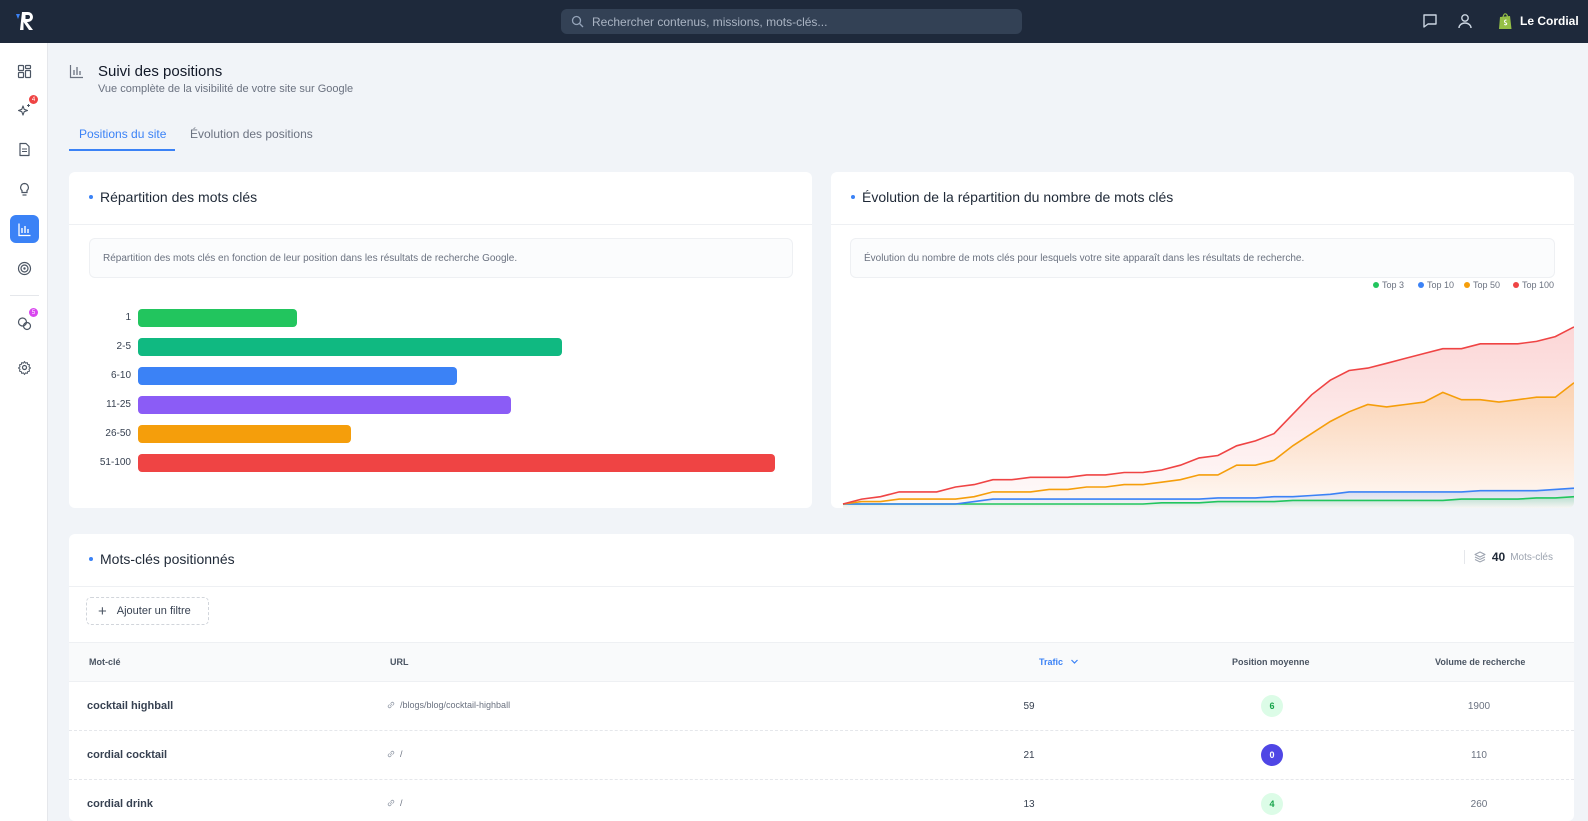 This screenshot has height=821, width=1588. I want to click on tab-evolution: Évolution des positions, so click(251, 134).